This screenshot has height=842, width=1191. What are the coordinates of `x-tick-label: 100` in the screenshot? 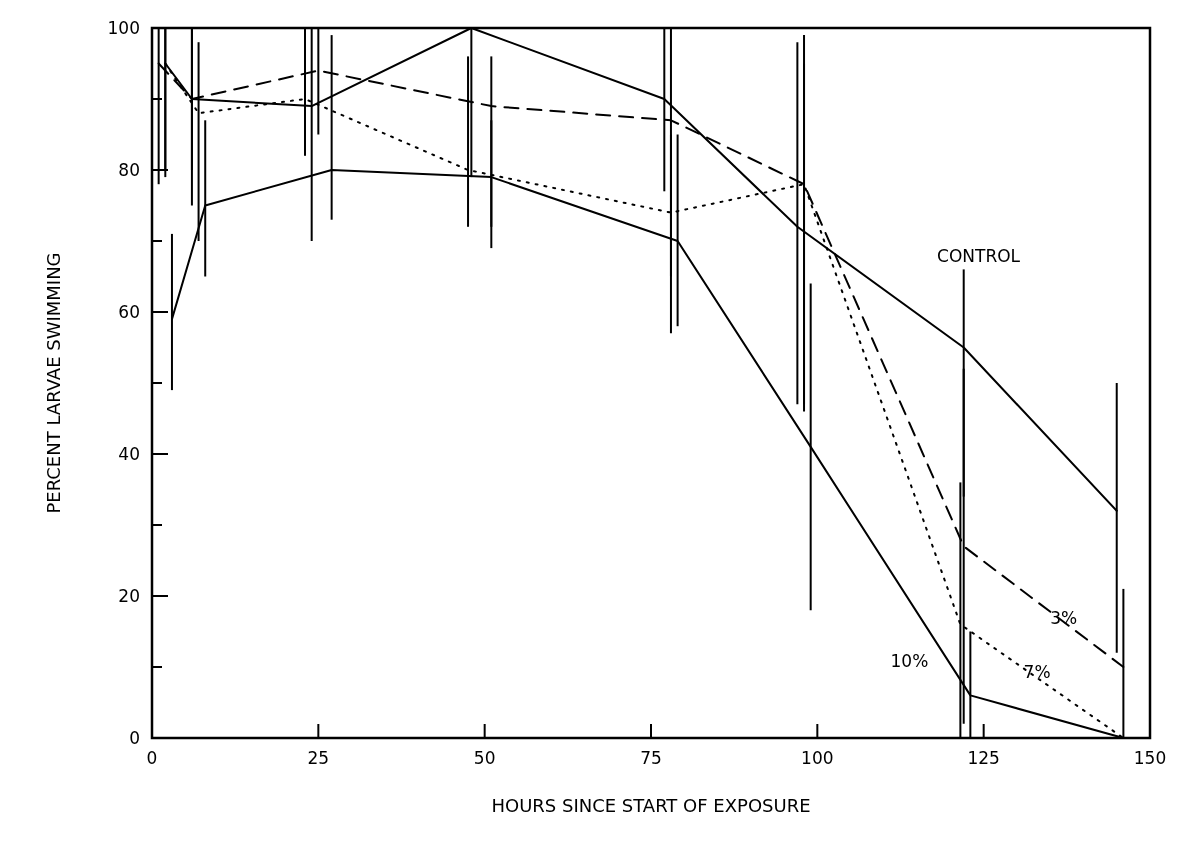 It's located at (817, 758).